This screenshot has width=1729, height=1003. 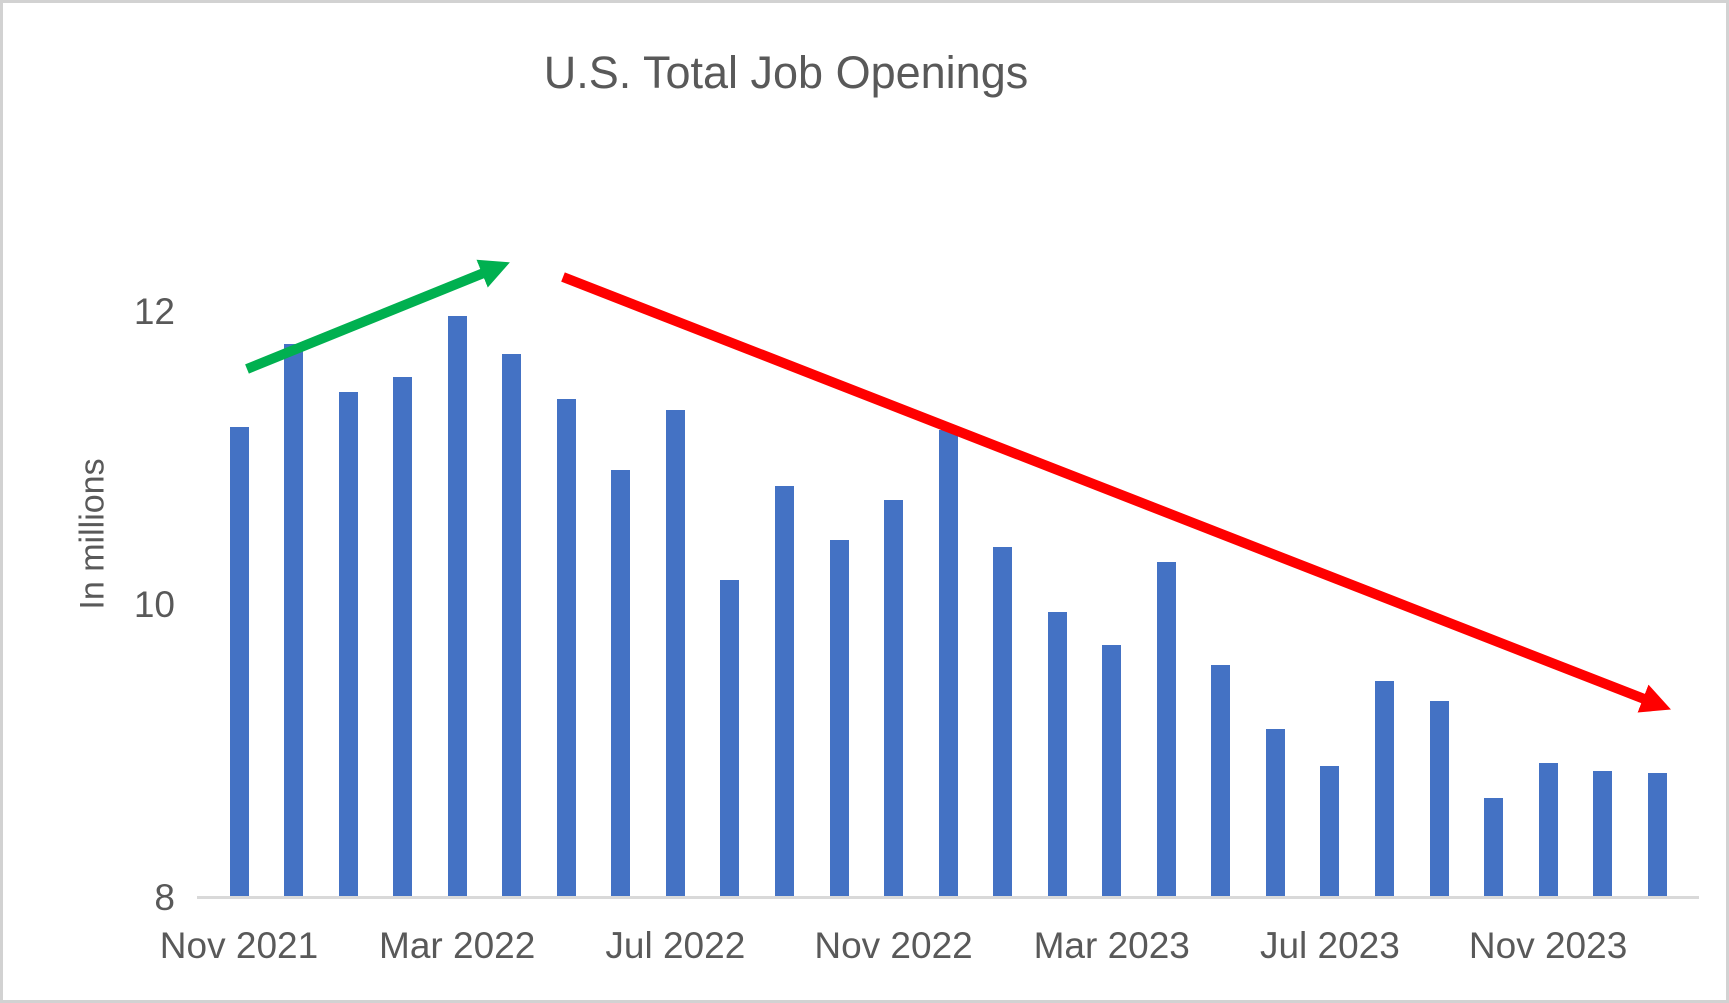 What do you see at coordinates (1548, 945) in the screenshot?
I see `x-tick-label: Nov 2023` at bounding box center [1548, 945].